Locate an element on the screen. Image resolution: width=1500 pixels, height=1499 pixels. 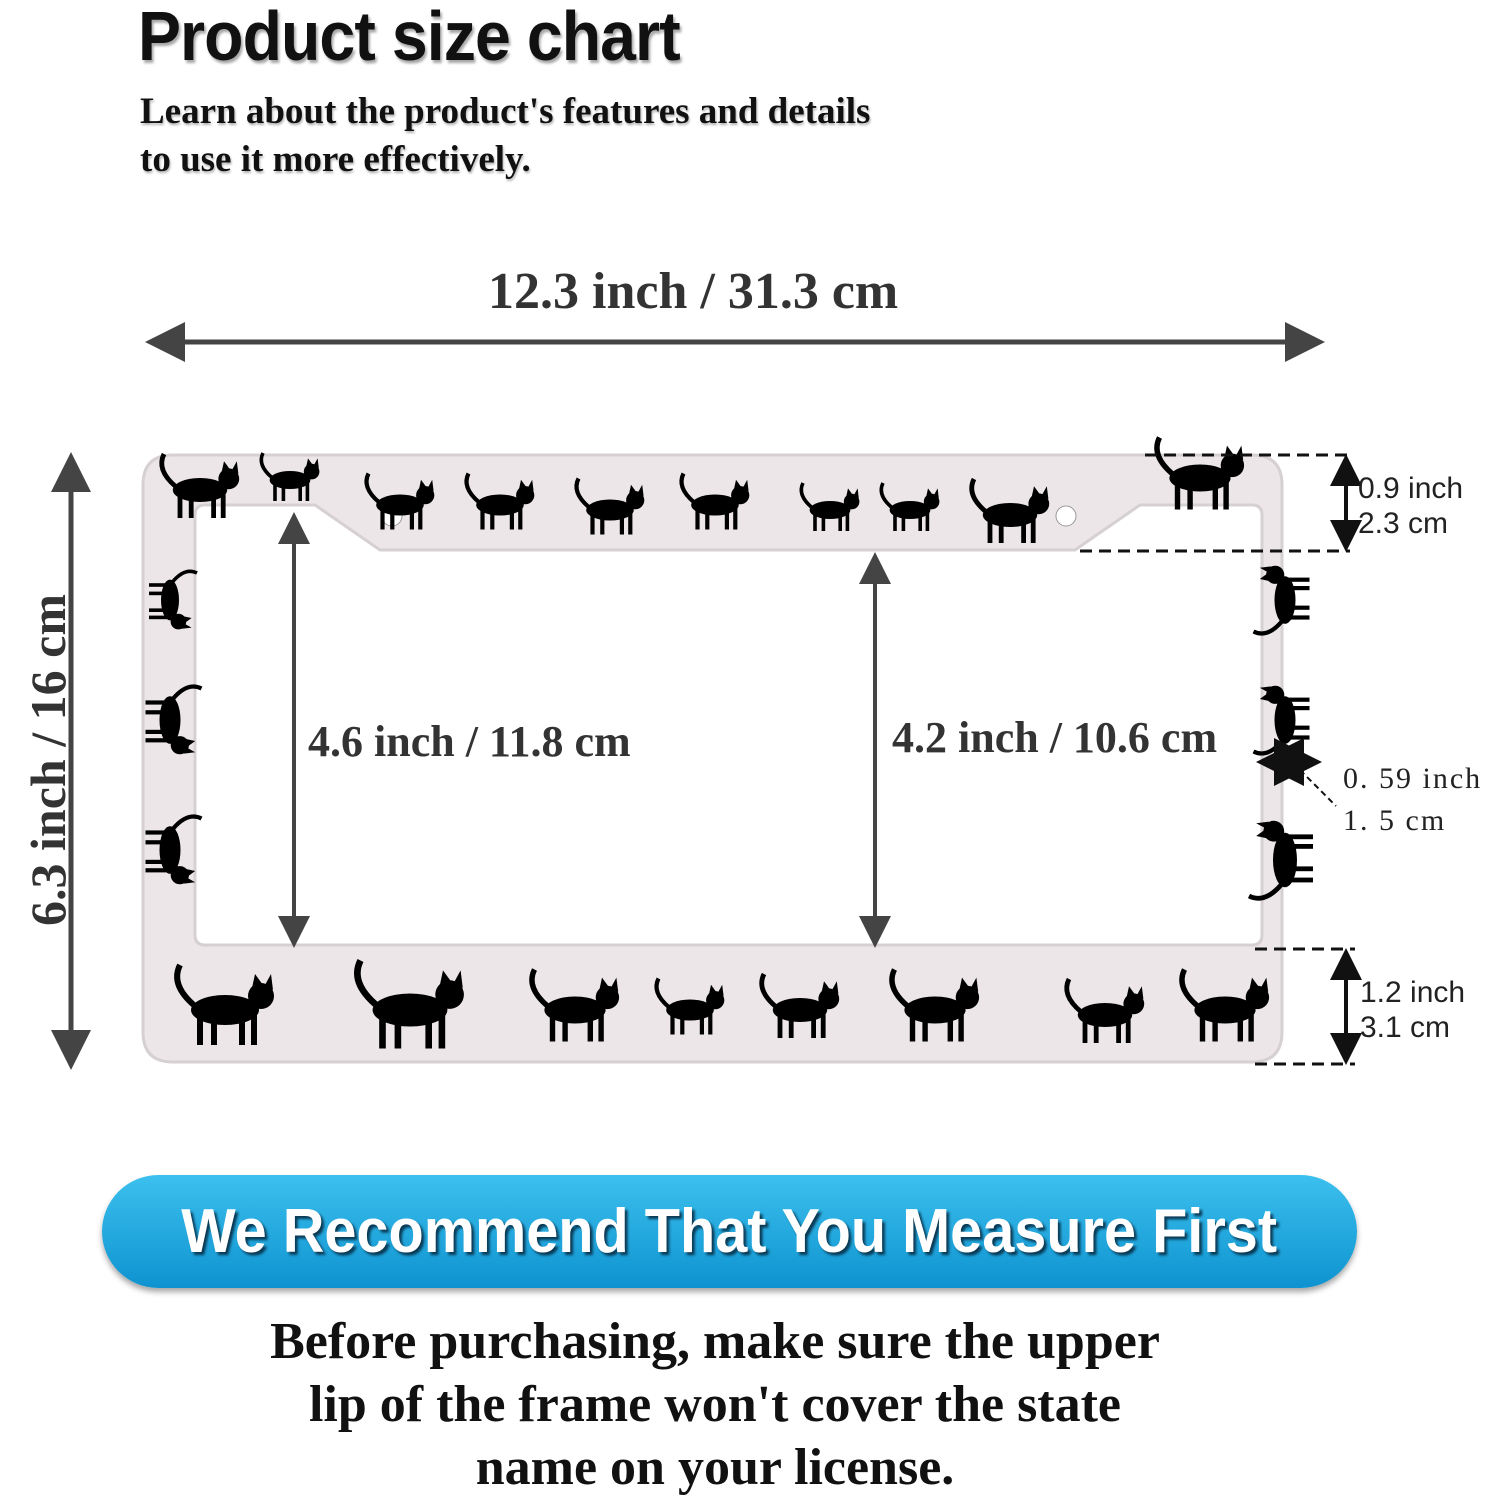
recommend-banner: We Recommend That You Measure First is located at coordinates (729, 1231).